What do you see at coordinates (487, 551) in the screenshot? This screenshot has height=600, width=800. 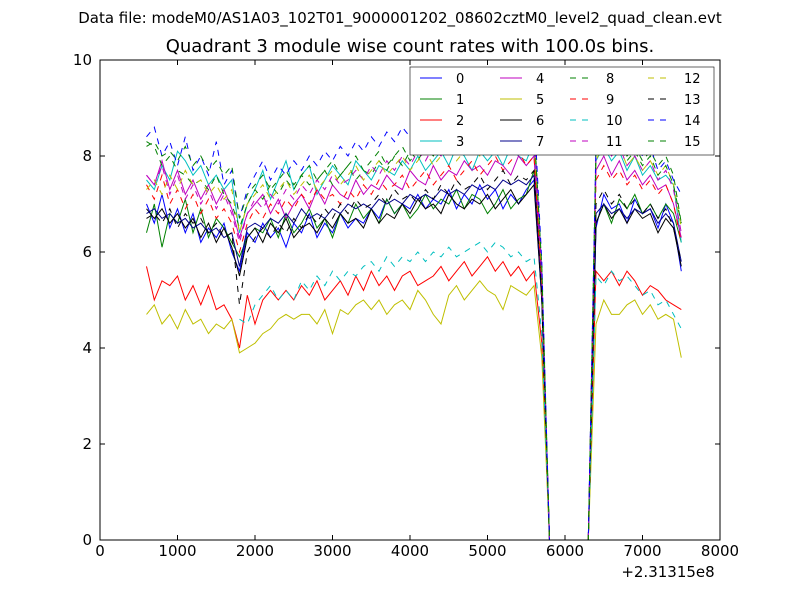 I see `x-tick-label: 5000` at bounding box center [487, 551].